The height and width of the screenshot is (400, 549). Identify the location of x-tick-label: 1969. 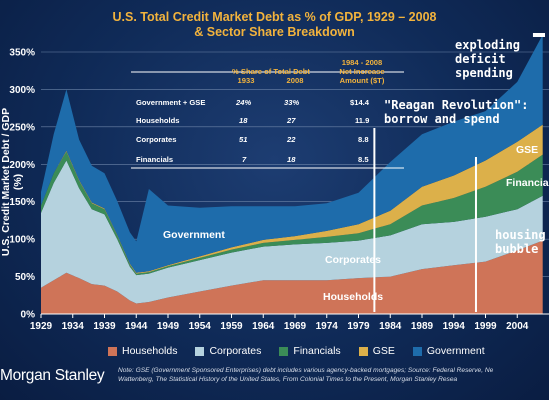
(295, 326).